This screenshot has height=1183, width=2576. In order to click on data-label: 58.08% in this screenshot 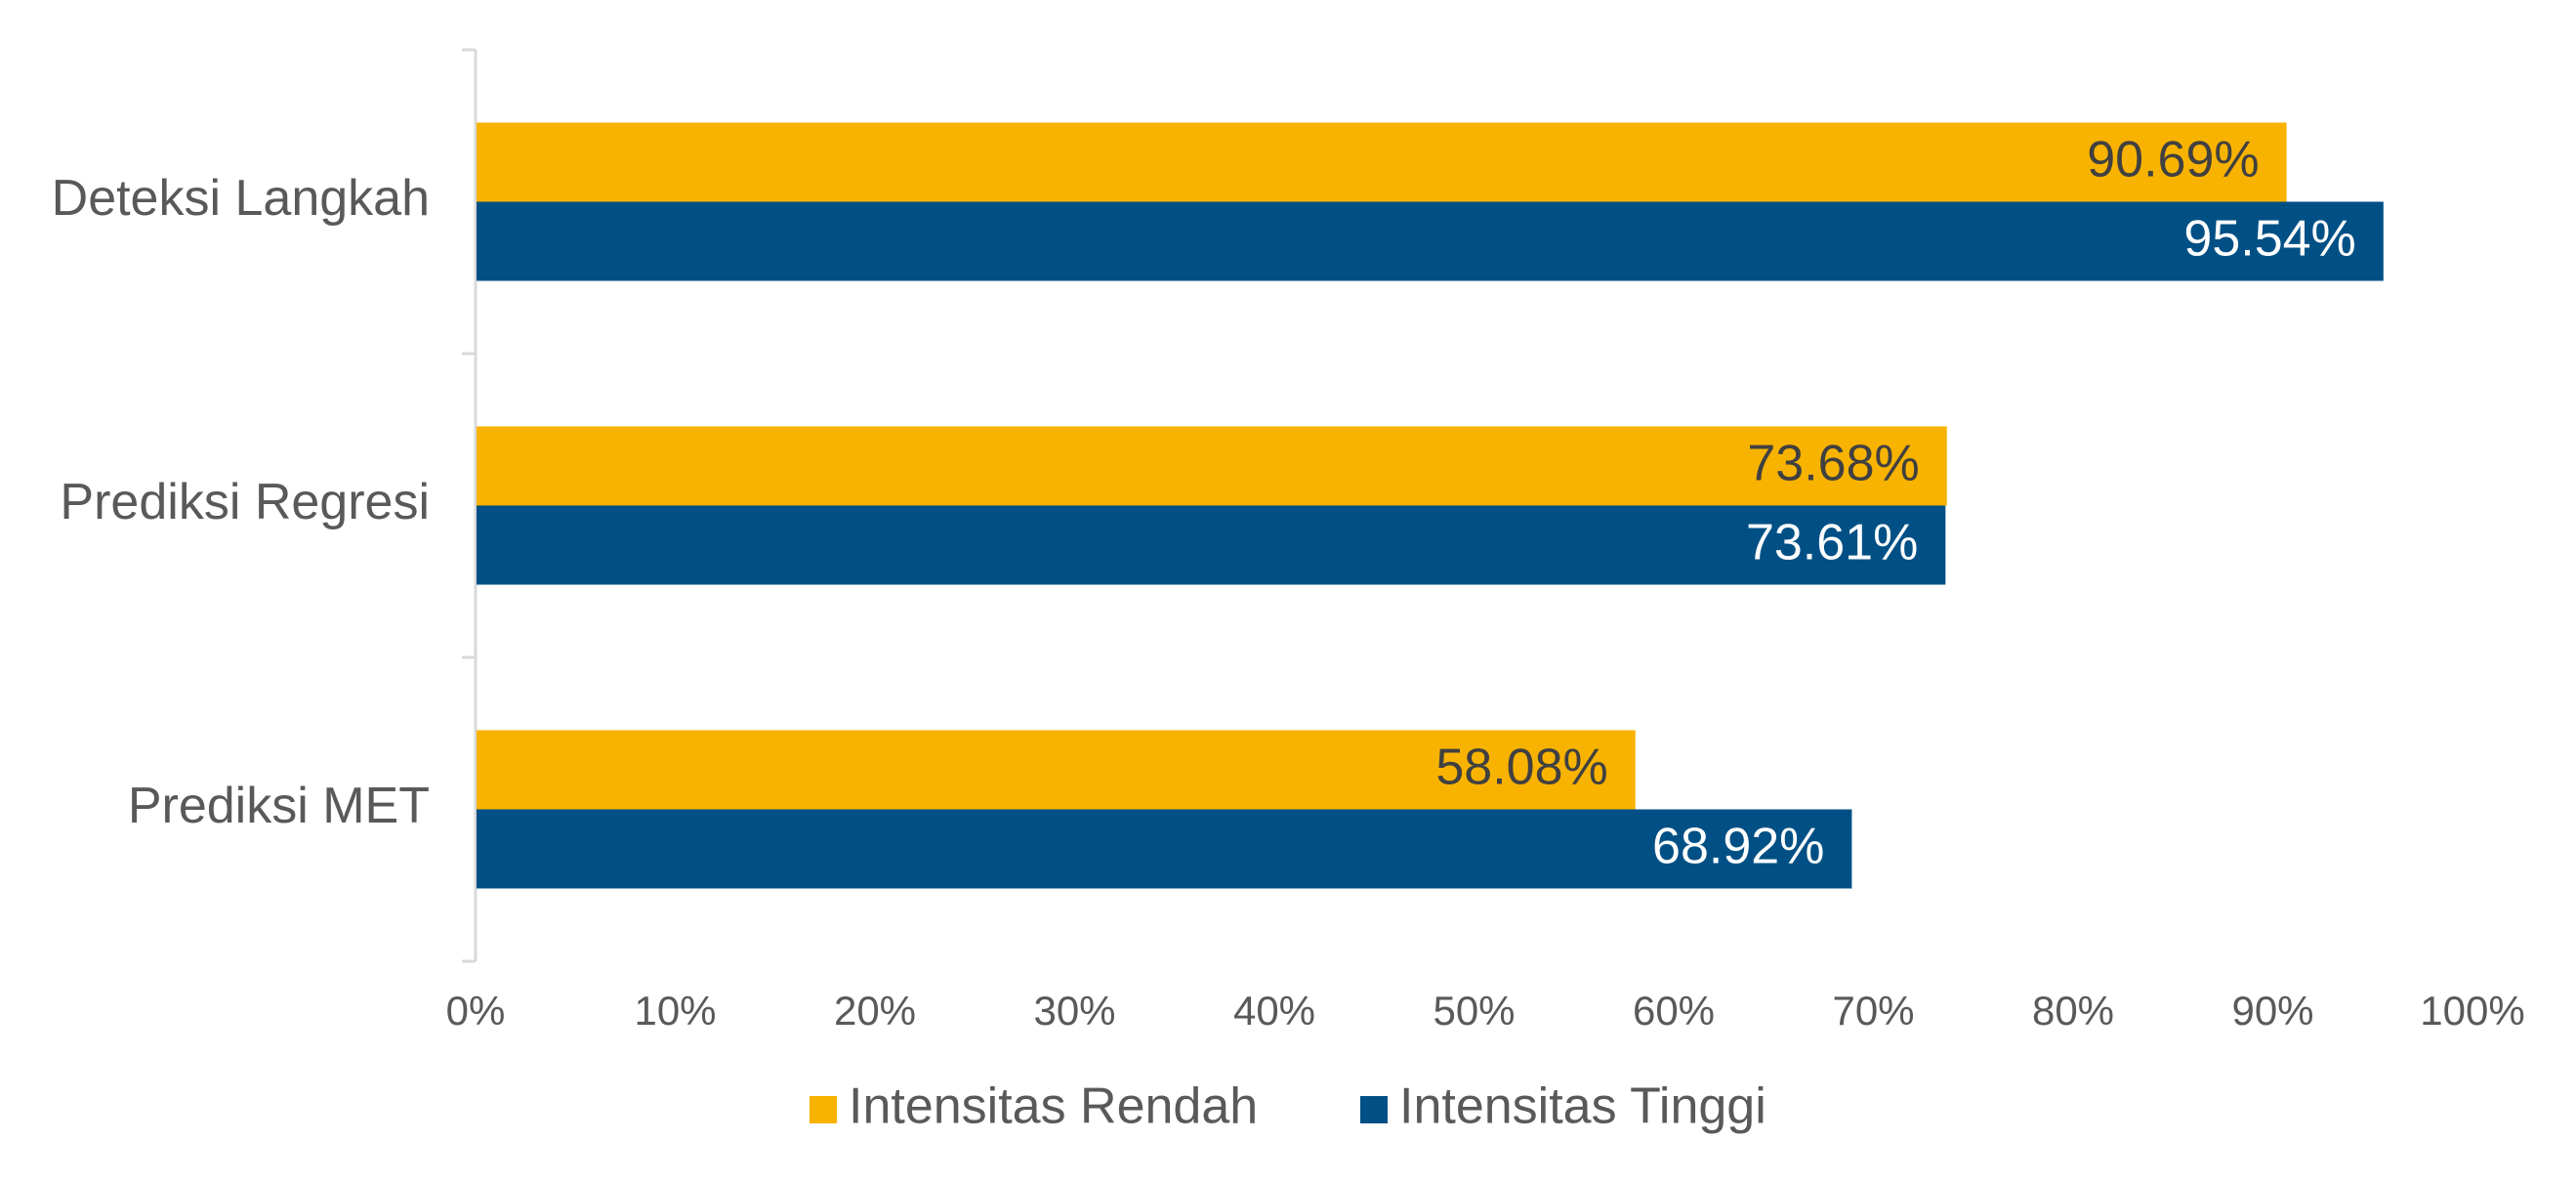, I will do `click(1521, 767)`.